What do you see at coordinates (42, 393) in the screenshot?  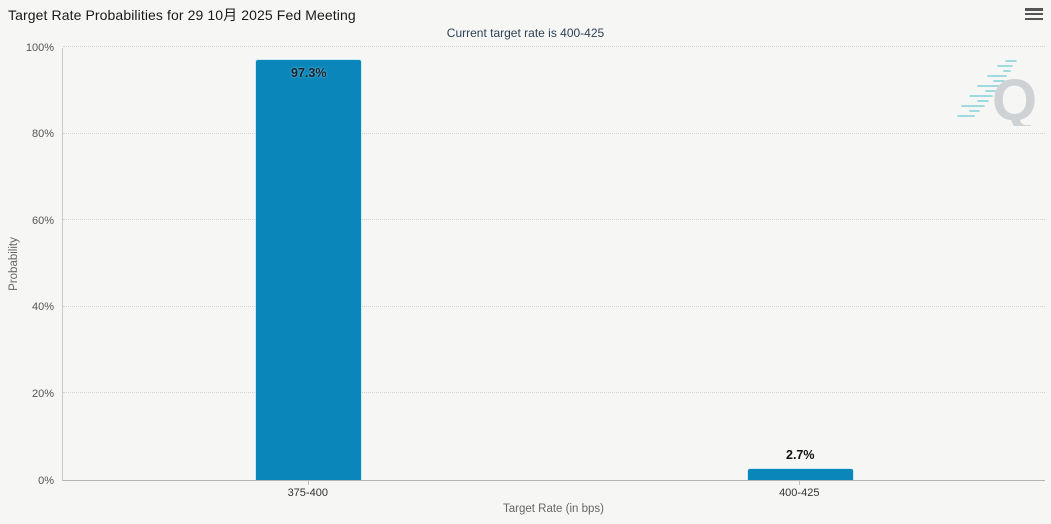 I see `y-tick-label: 20%` at bounding box center [42, 393].